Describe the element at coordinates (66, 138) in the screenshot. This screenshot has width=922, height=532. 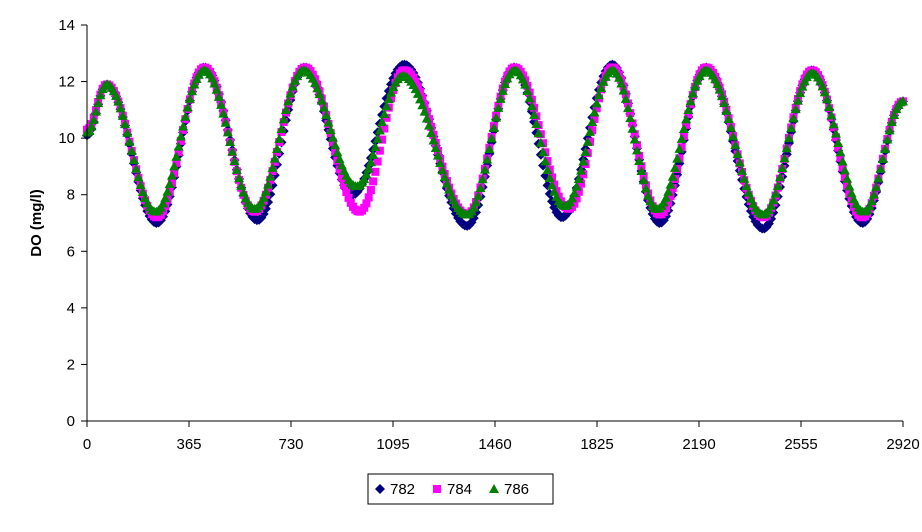
I see `y-tick-label: 10` at that location.